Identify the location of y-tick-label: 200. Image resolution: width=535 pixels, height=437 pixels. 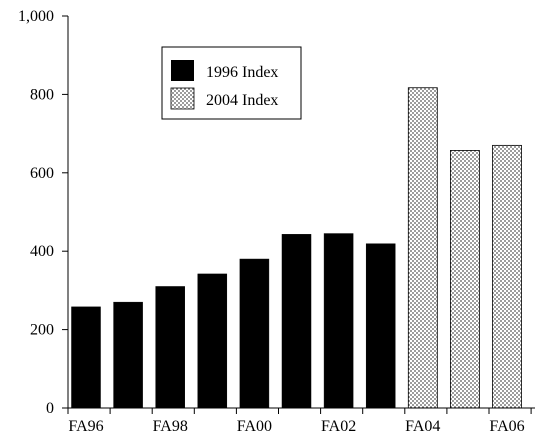
(42, 330).